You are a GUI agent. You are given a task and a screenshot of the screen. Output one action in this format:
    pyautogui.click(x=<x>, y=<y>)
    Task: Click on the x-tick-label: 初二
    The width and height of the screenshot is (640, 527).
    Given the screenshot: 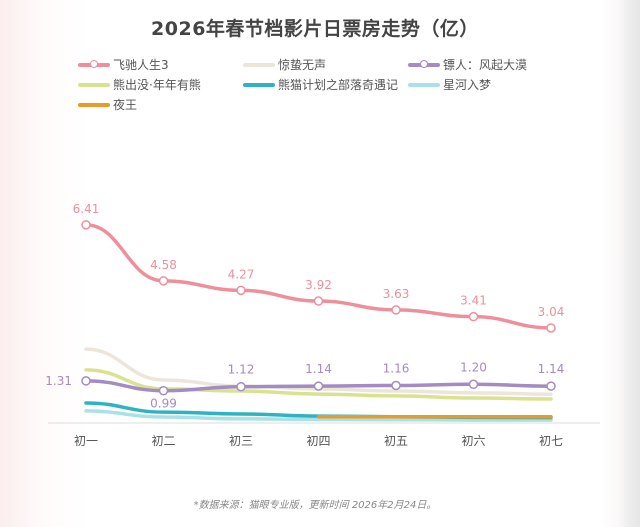 What is the action you would take?
    pyautogui.click(x=163, y=441)
    